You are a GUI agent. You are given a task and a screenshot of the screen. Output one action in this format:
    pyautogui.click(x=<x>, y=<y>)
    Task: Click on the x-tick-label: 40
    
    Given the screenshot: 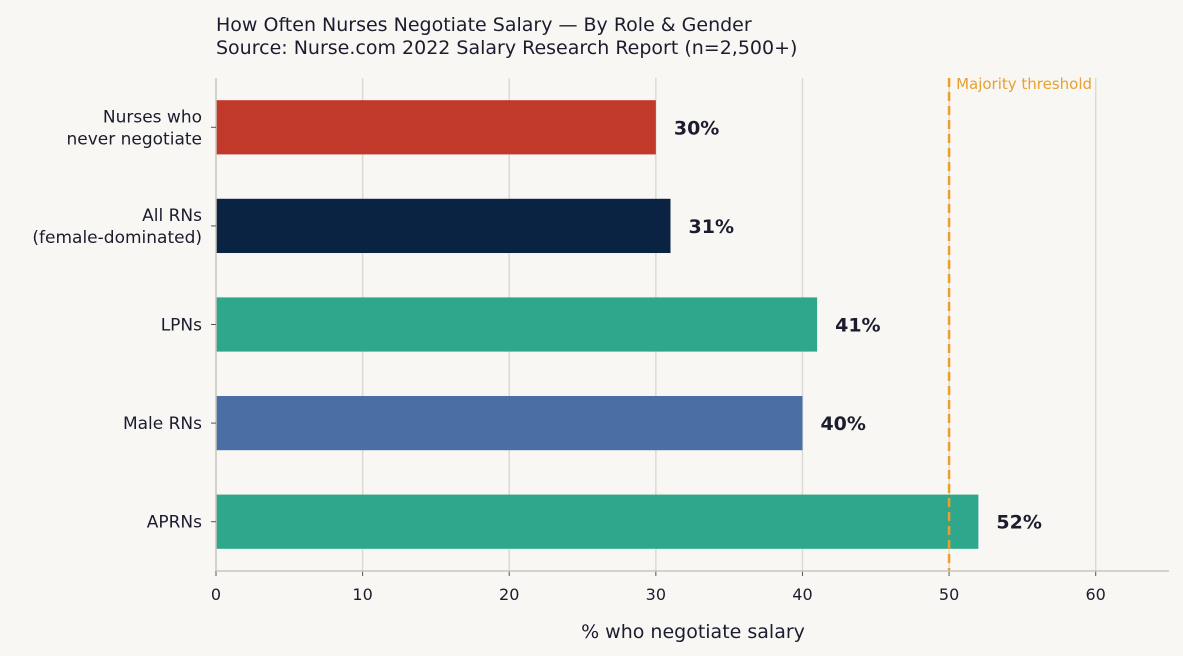 What is the action you would take?
    pyautogui.click(x=802, y=594)
    